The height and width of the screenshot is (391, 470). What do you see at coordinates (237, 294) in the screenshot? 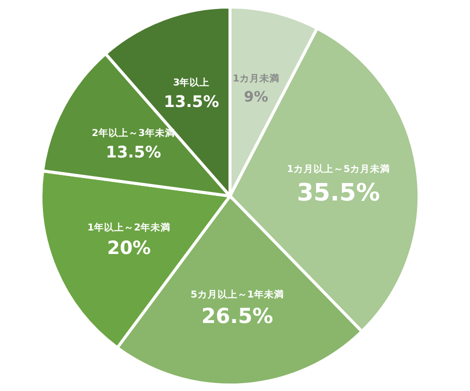
I see `slice-label: 5カ月以上～1年未満` at bounding box center [237, 294].